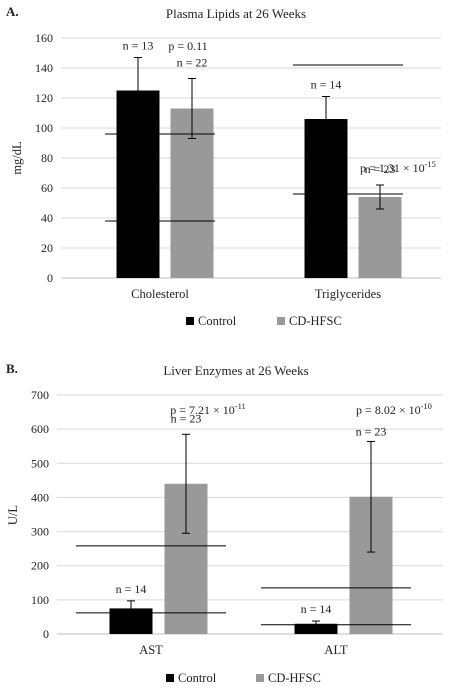 The image size is (450, 688). Describe the element at coordinates (40, 532) in the screenshot. I see `y-tick-label: 300` at that location.